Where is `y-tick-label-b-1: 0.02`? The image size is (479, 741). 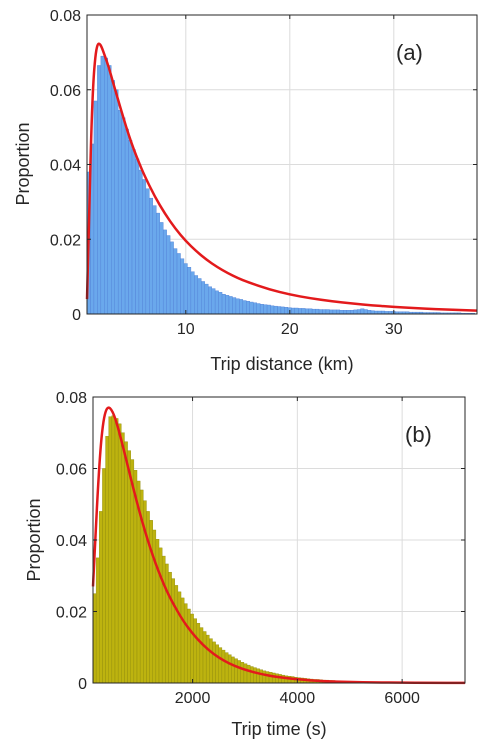 y-tick-label-b-1: 0.02 is located at coordinates (71, 613).